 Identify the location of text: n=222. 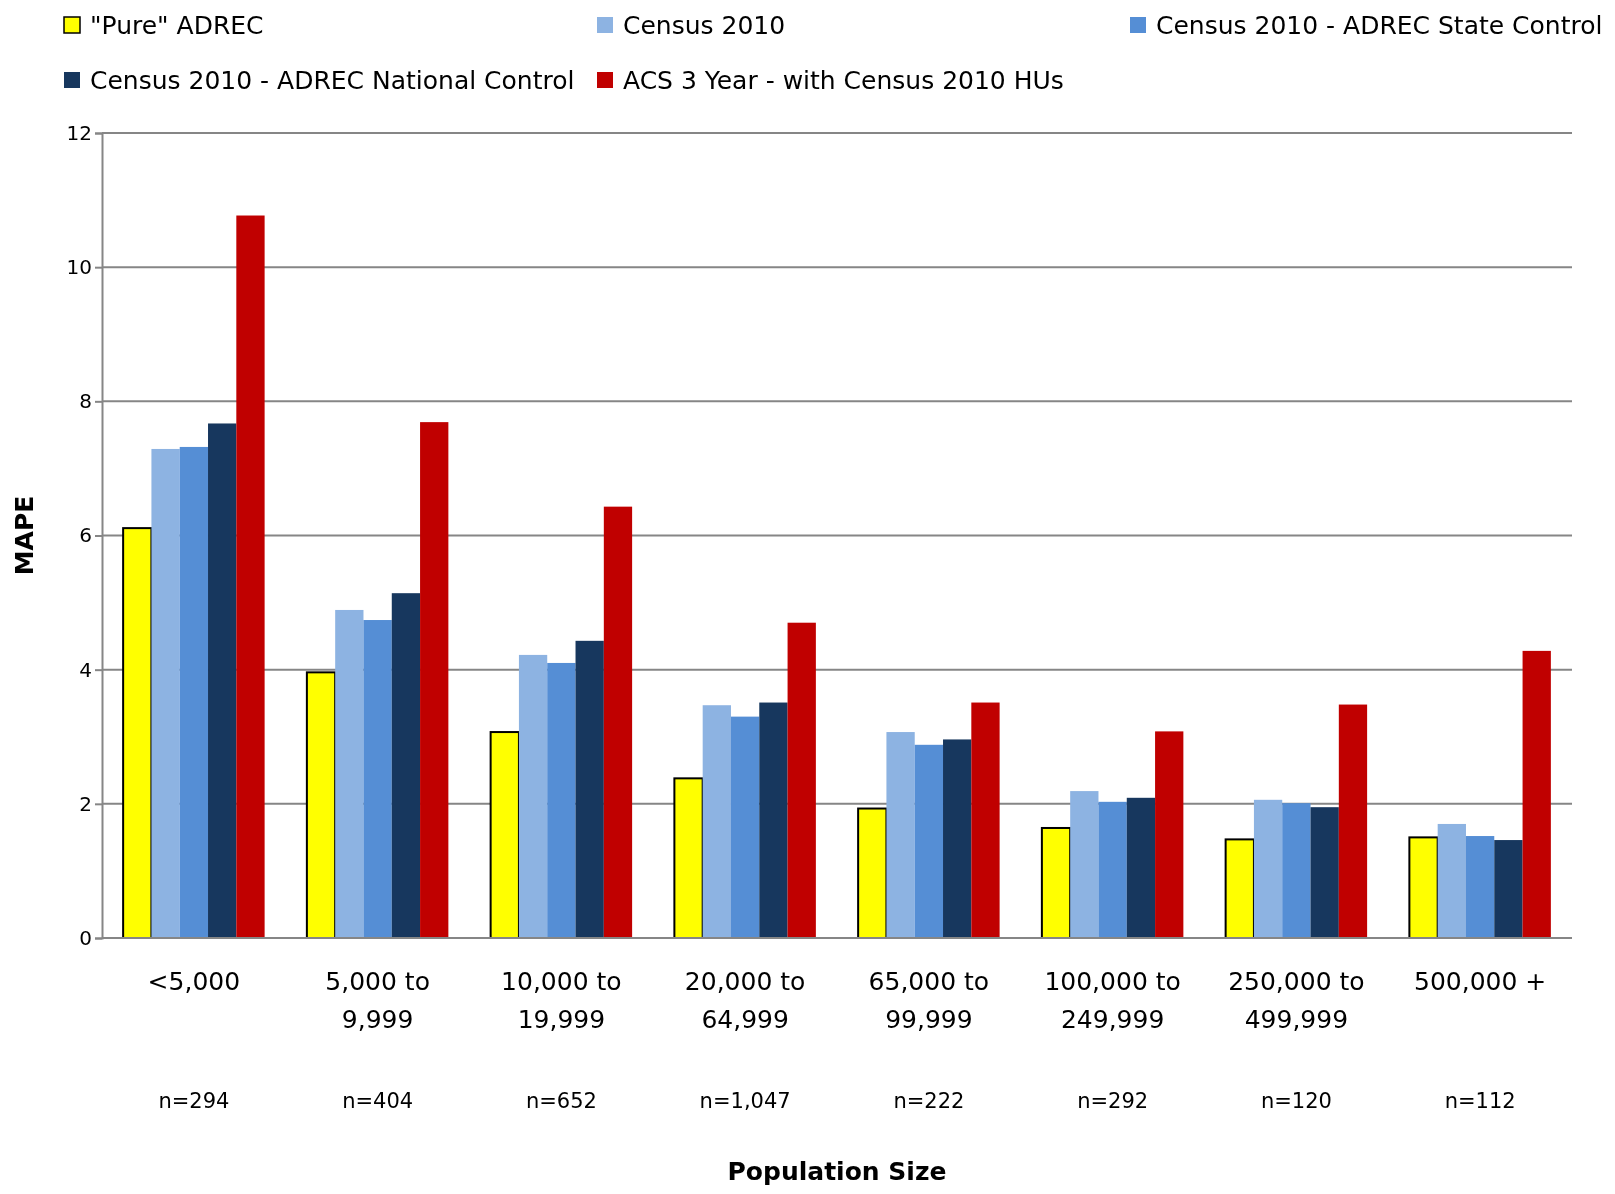
(929, 1101).